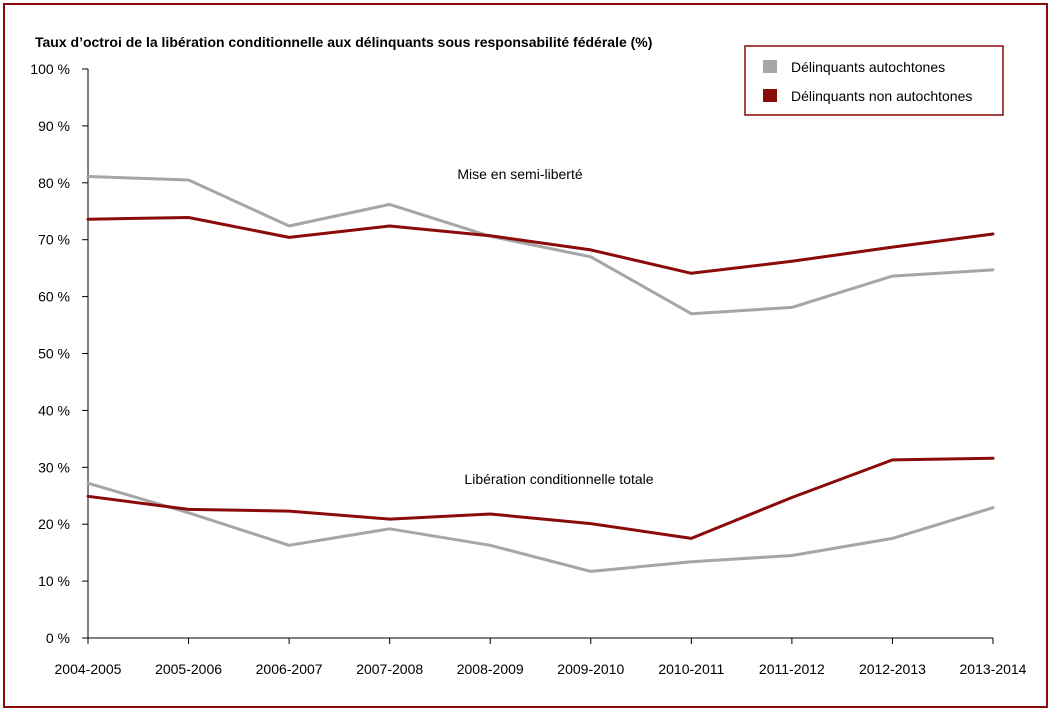  Describe the element at coordinates (188, 669) in the screenshot. I see `x-tick-label: 2005-2006` at that location.